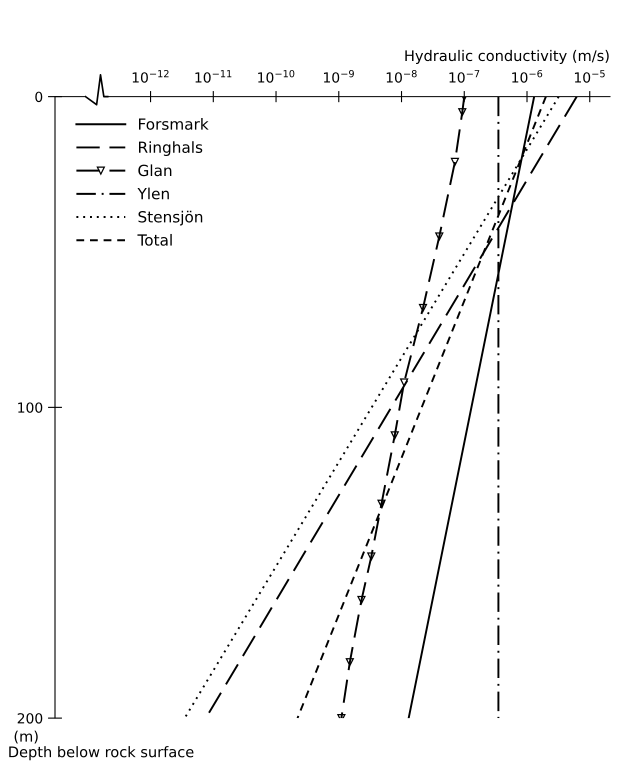 Image resolution: width=618 pixels, height=773 pixels. Describe the element at coordinates (527, 76) in the screenshot. I see `x-tick-label: 10$^{−6}$` at that location.